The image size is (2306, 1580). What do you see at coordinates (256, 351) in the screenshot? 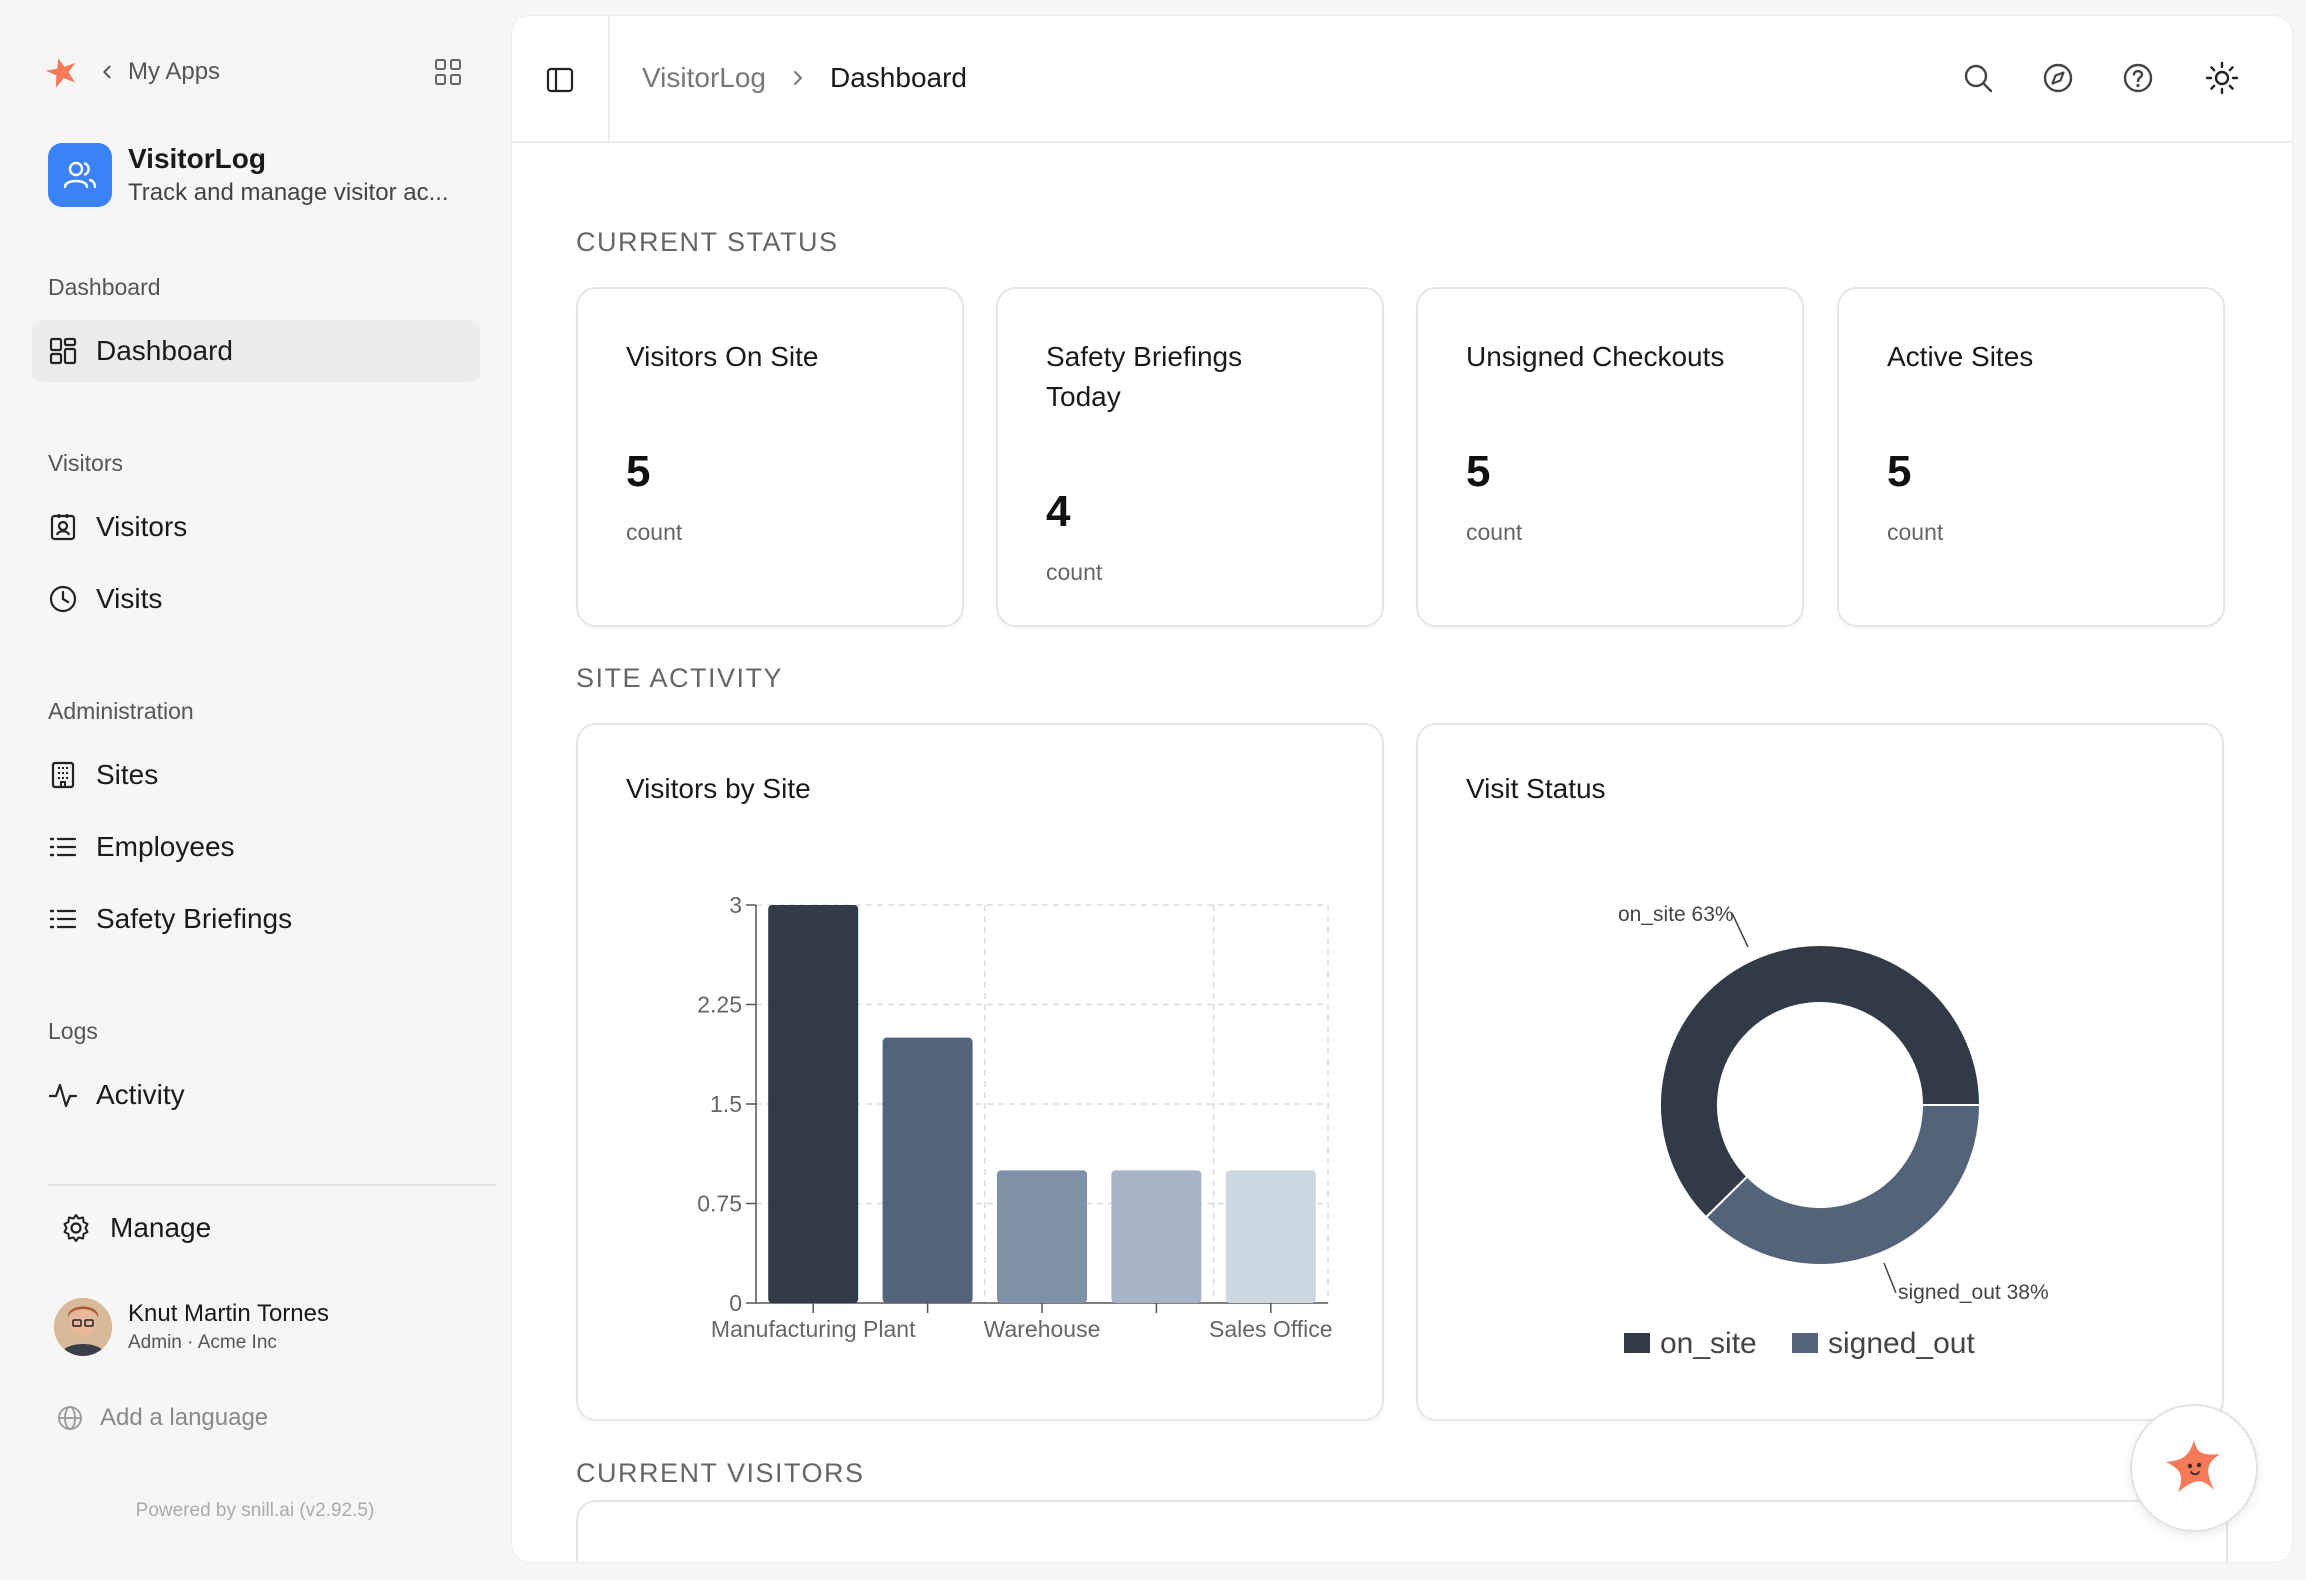
I see `sidebar-item-dashboard: Dashboard` at bounding box center [256, 351].